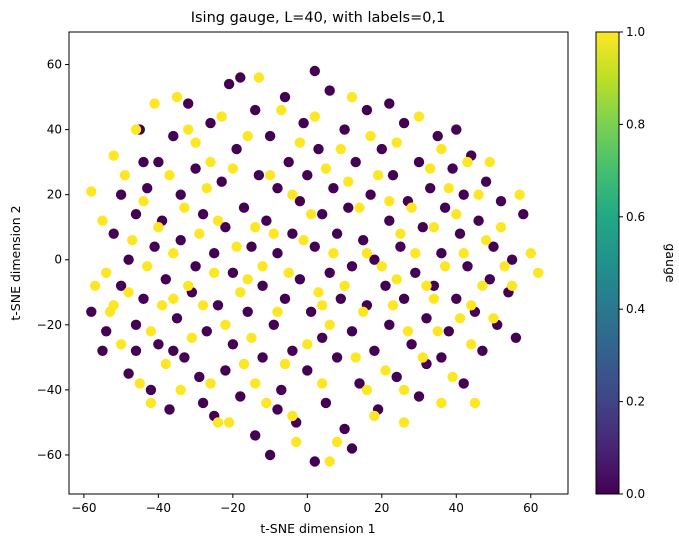 The height and width of the screenshot is (547, 679). I want to click on colorbar-tick-label: 1.0, so click(635, 32).